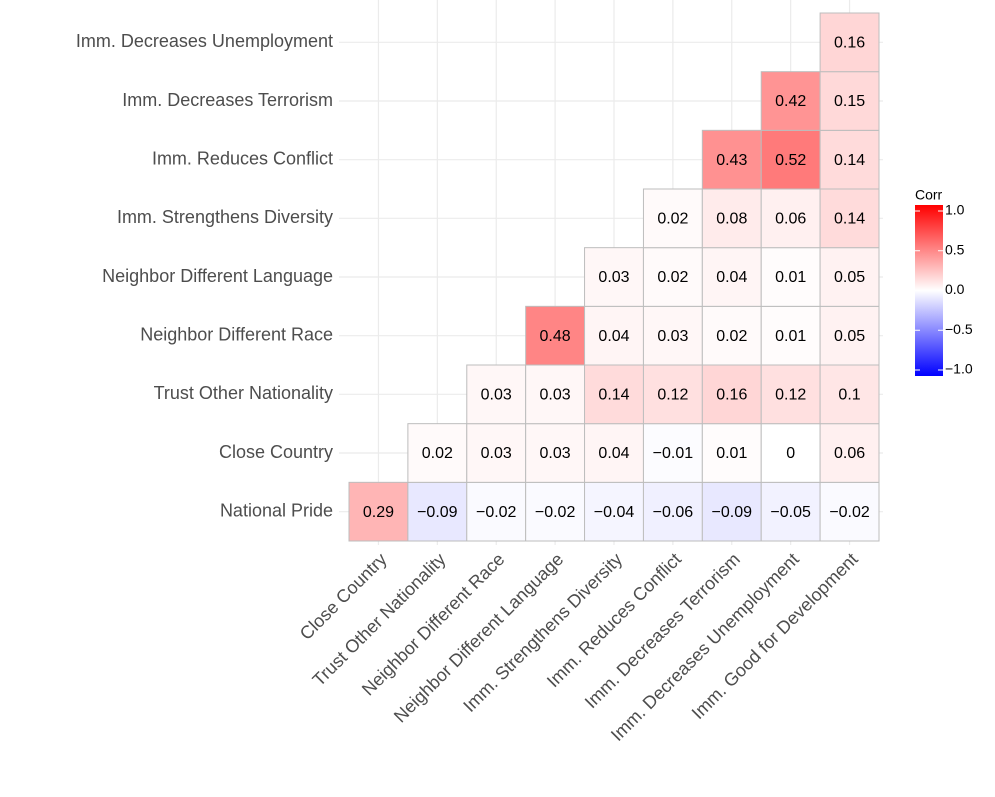  What do you see at coordinates (790, 160) in the screenshot?
I see `cell-label: 0.52` at bounding box center [790, 160].